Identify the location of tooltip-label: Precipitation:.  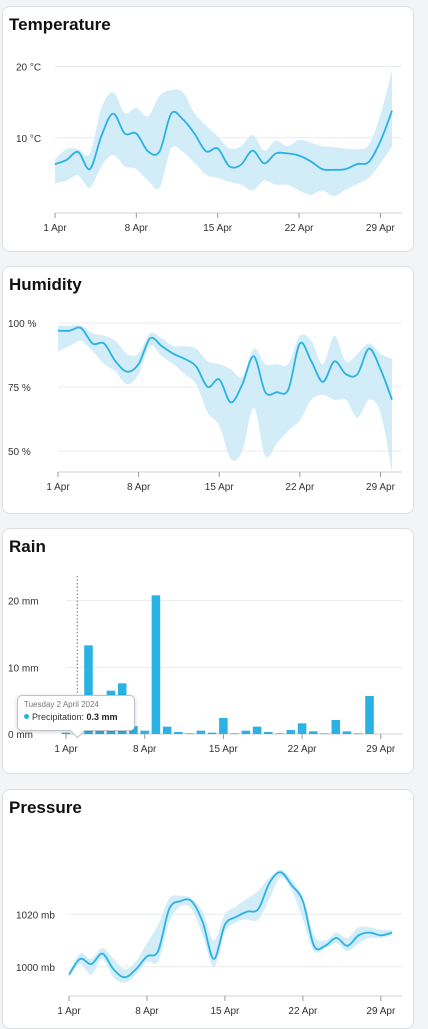
(58, 717).